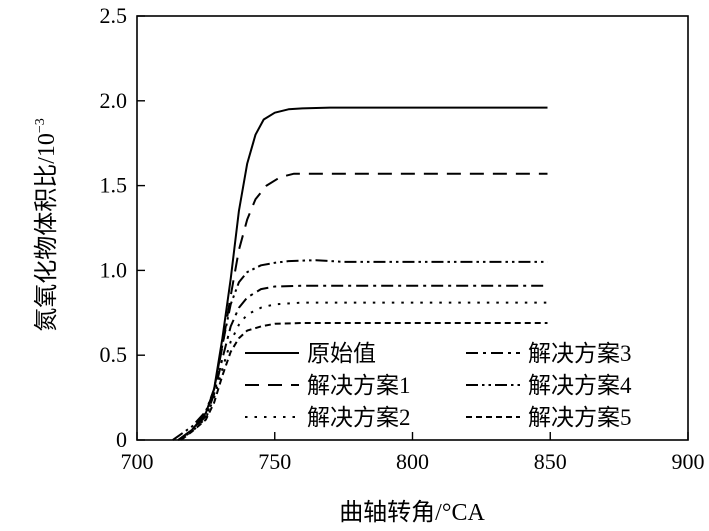  What do you see at coordinates (46, 232) in the screenshot?
I see `y-axis-title-main: 氮氧化物体积比/10` at bounding box center [46, 232].